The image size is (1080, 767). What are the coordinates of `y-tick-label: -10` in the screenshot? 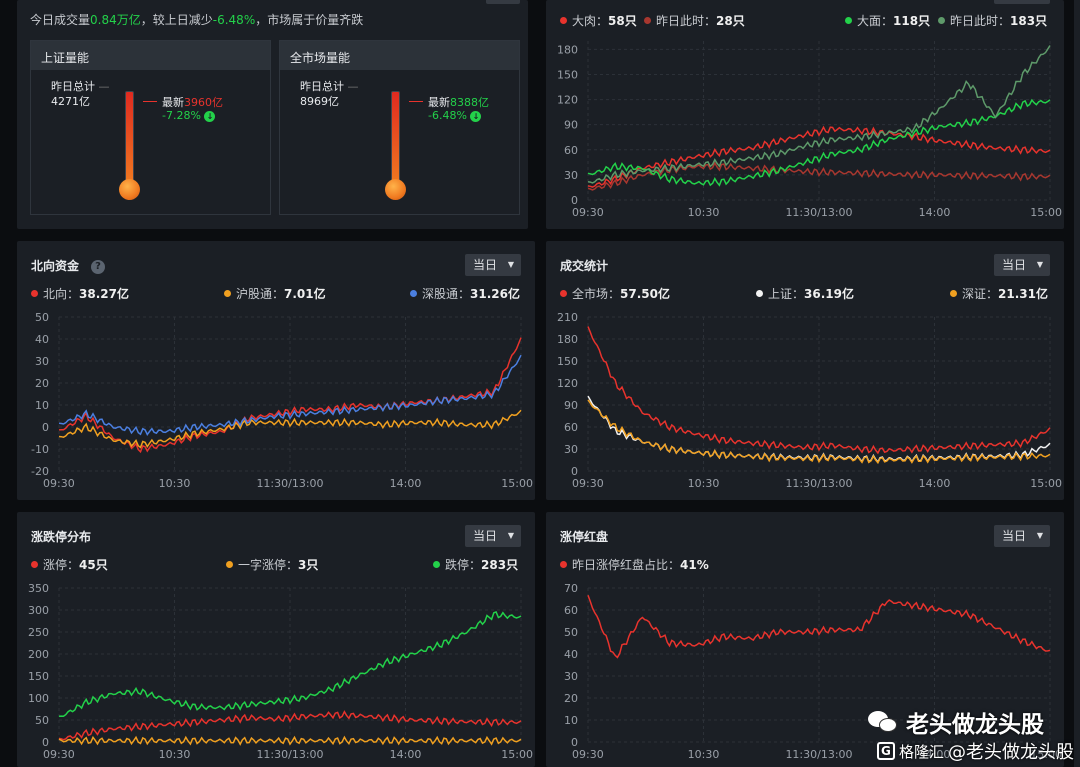 It's located at (40, 449).